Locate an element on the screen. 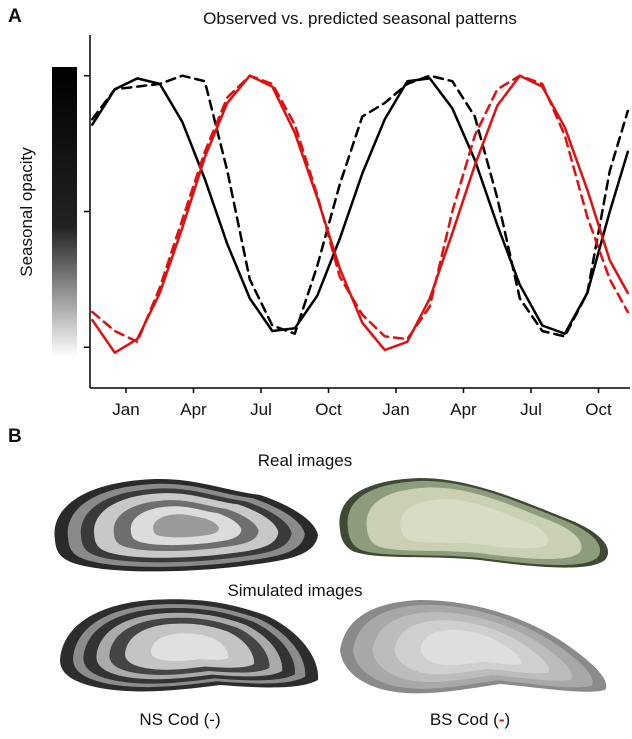  label-part: BS Cod ( is located at coordinates (464, 719).